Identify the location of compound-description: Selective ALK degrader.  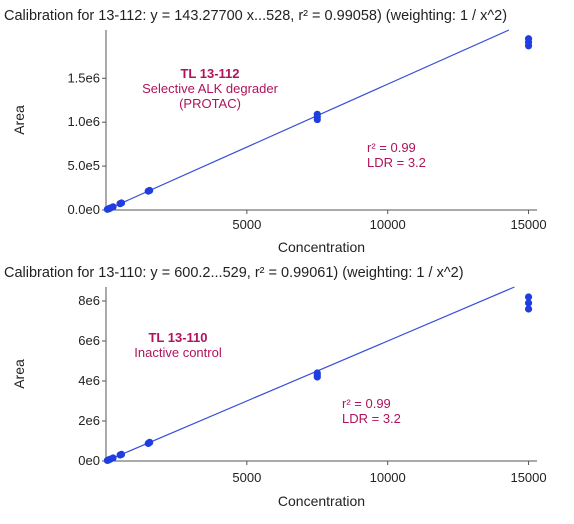
(210, 88).